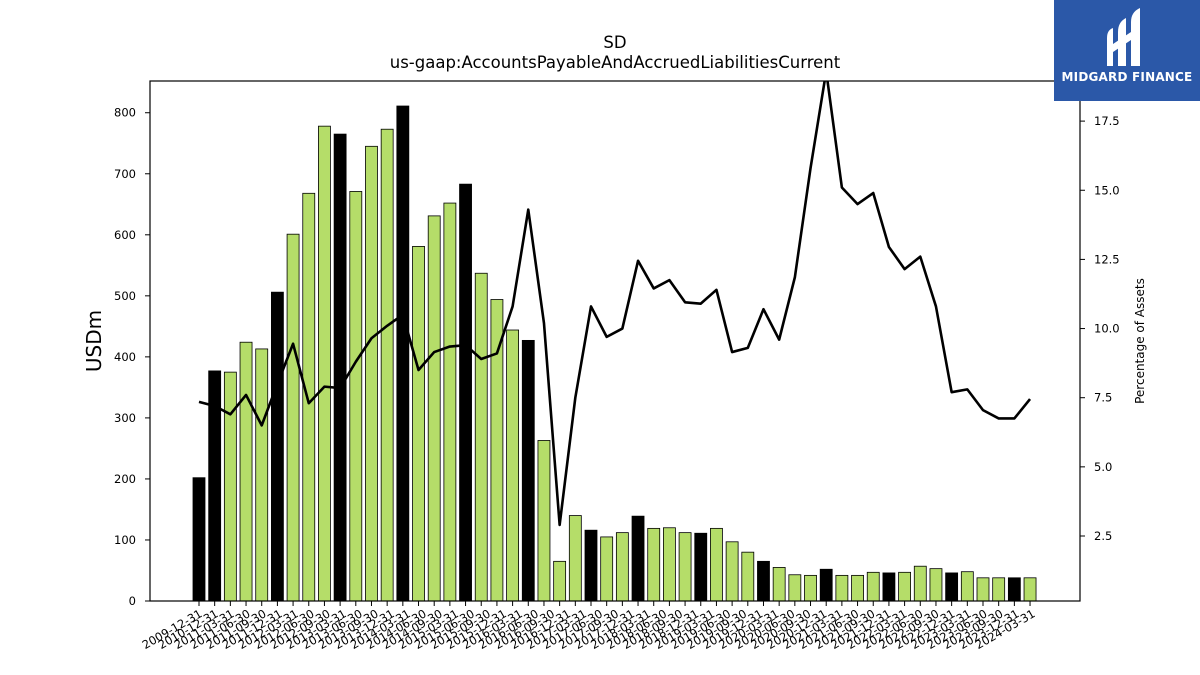 This screenshot has height=675, width=1200. I want to click on y2-tick-label: 2.5, so click(1103, 536).